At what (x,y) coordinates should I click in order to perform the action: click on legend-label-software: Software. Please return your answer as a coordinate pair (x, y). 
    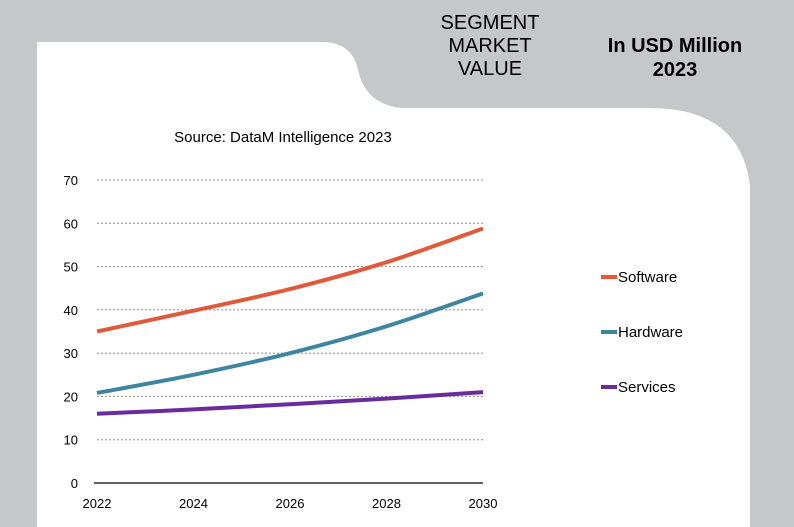
    Looking at the image, I should click on (647, 277).